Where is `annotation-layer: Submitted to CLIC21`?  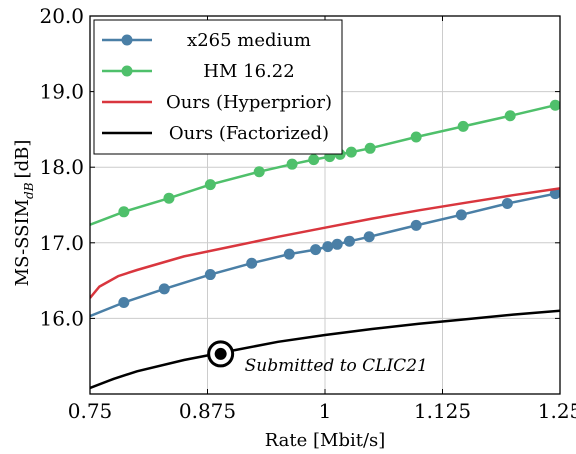
annotation-layer: Submitted to CLIC21 is located at coordinates (317, 358).